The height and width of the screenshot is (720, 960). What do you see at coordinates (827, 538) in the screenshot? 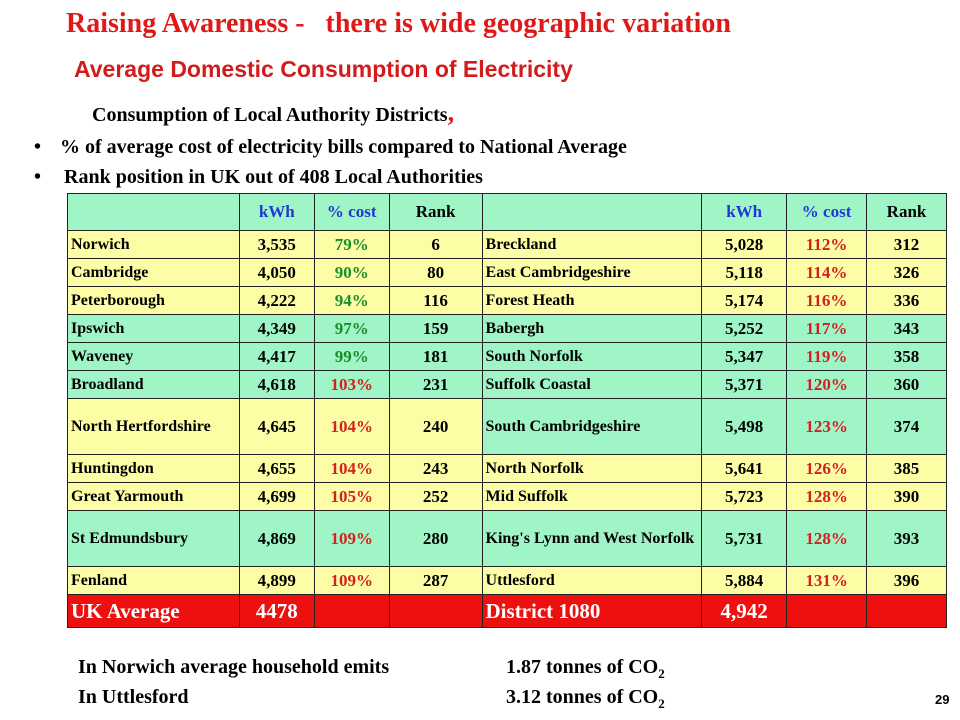
I see `cost-value: 128%` at bounding box center [827, 538].